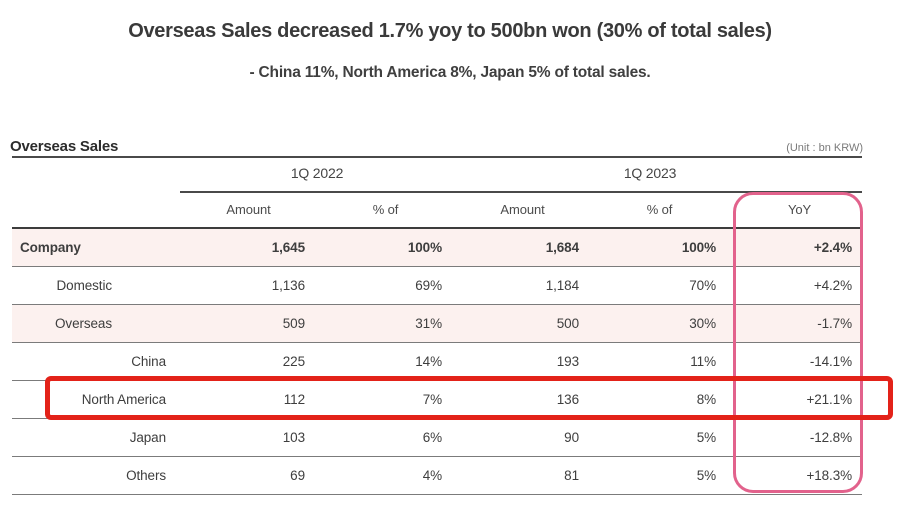 The height and width of the screenshot is (515, 900). What do you see at coordinates (317, 173) in the screenshot?
I see `period-header-1q2022: 1Q 2022` at bounding box center [317, 173].